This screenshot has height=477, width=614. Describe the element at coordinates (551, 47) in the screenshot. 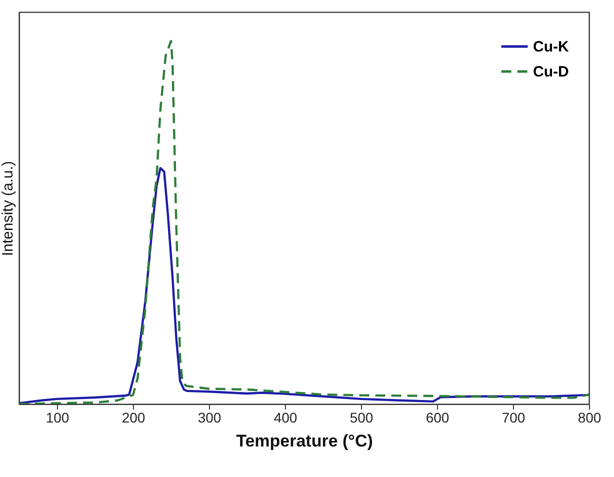

I see `legend-label: Cu-K` at that location.